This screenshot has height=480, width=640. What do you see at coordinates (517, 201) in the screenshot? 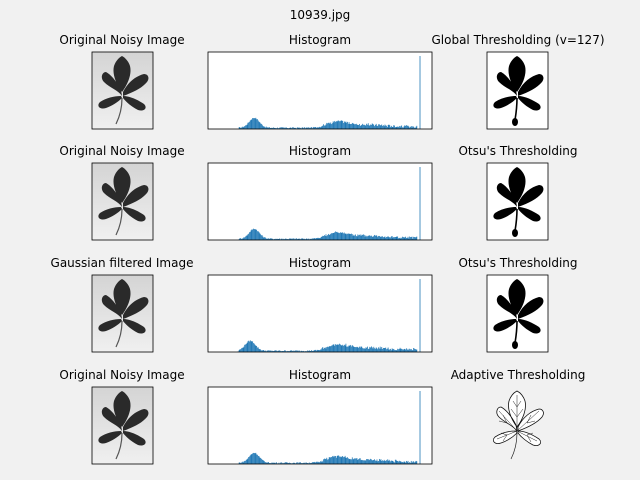
I see `binary-image-panel` at bounding box center [517, 201].